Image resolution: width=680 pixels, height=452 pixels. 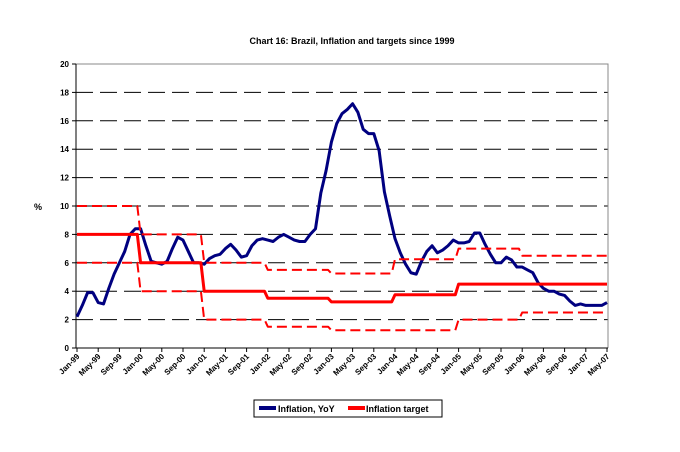 I want to click on x-tick-label: May-02, so click(x=281, y=365).